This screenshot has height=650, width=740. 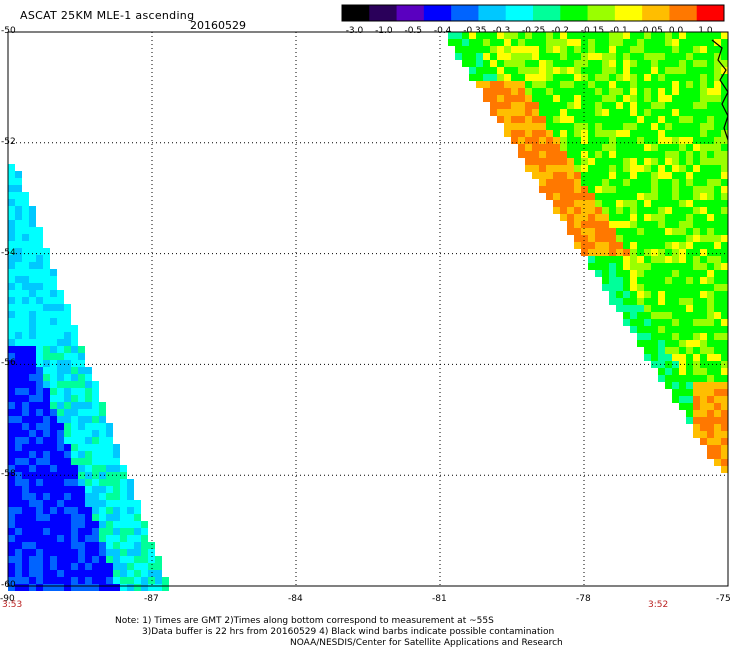 I want to click on color-scale-swatch, so click(x=437, y=13).